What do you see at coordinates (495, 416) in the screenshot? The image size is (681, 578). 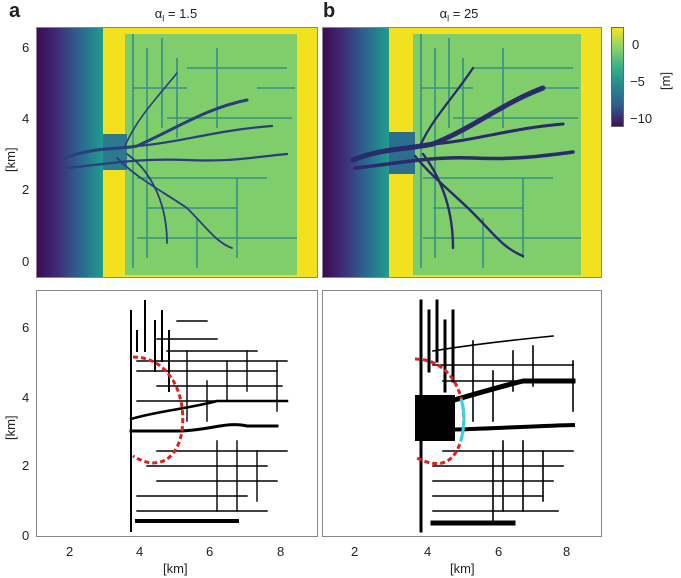 I see `network-svg-b` at bounding box center [495, 416].